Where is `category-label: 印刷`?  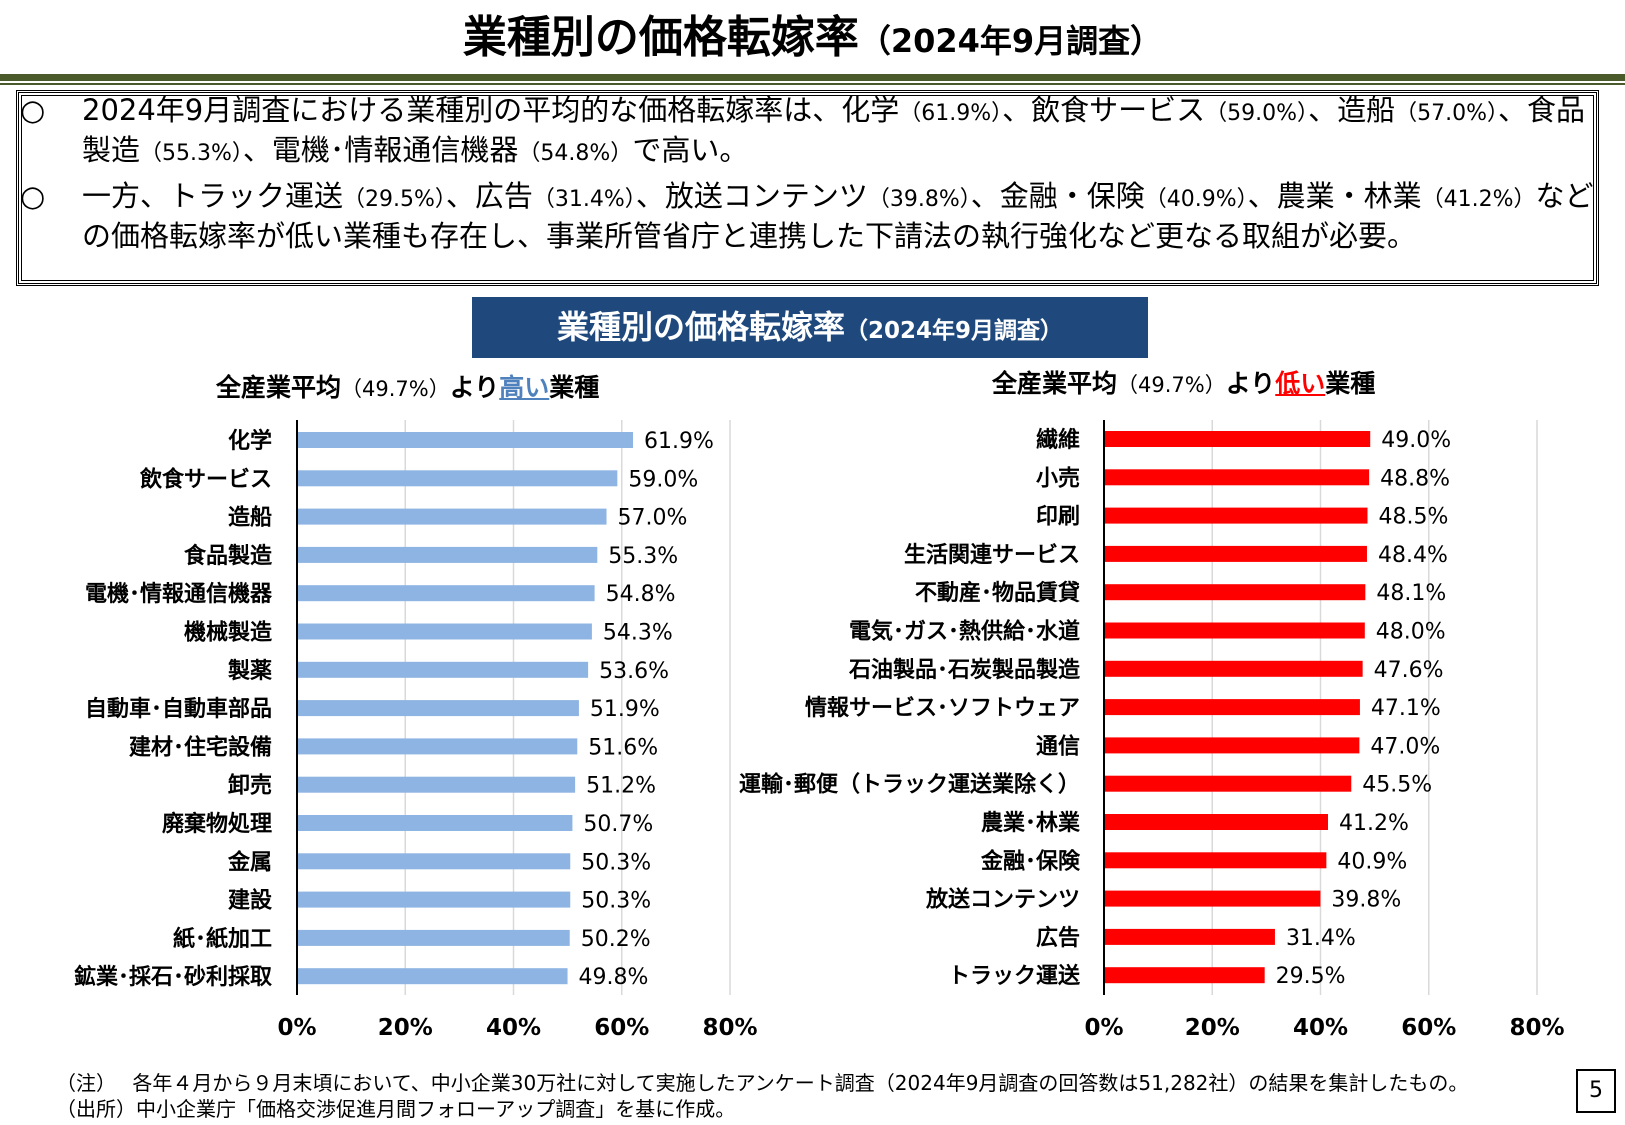
category-label: 印刷 is located at coordinates (1058, 517).